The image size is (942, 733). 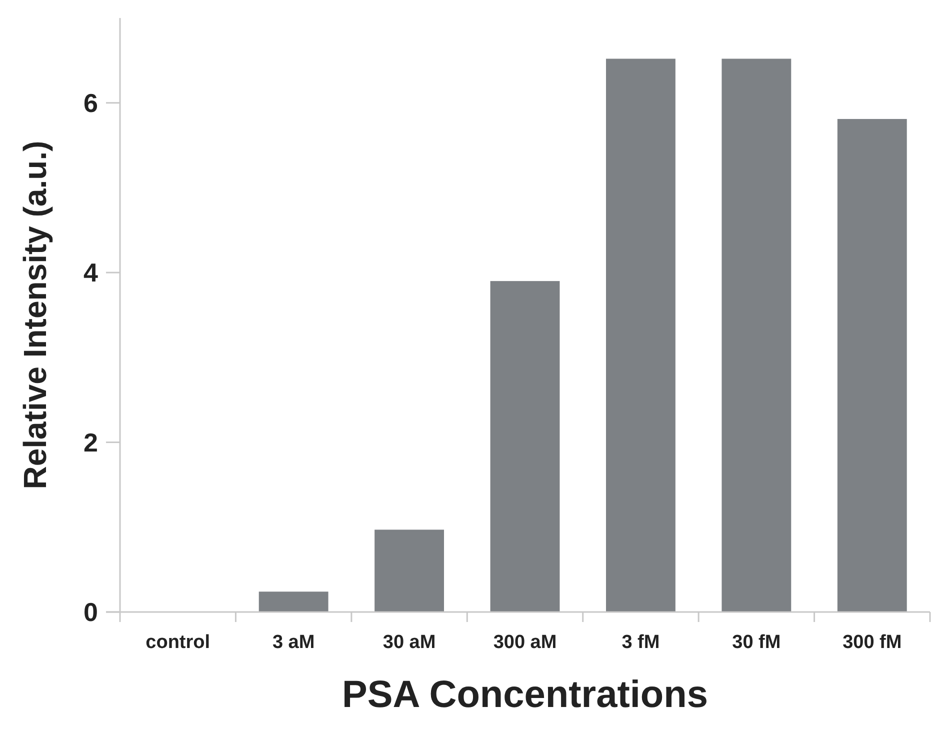 I want to click on x-tick-label: 300 fM, so click(x=872, y=642).